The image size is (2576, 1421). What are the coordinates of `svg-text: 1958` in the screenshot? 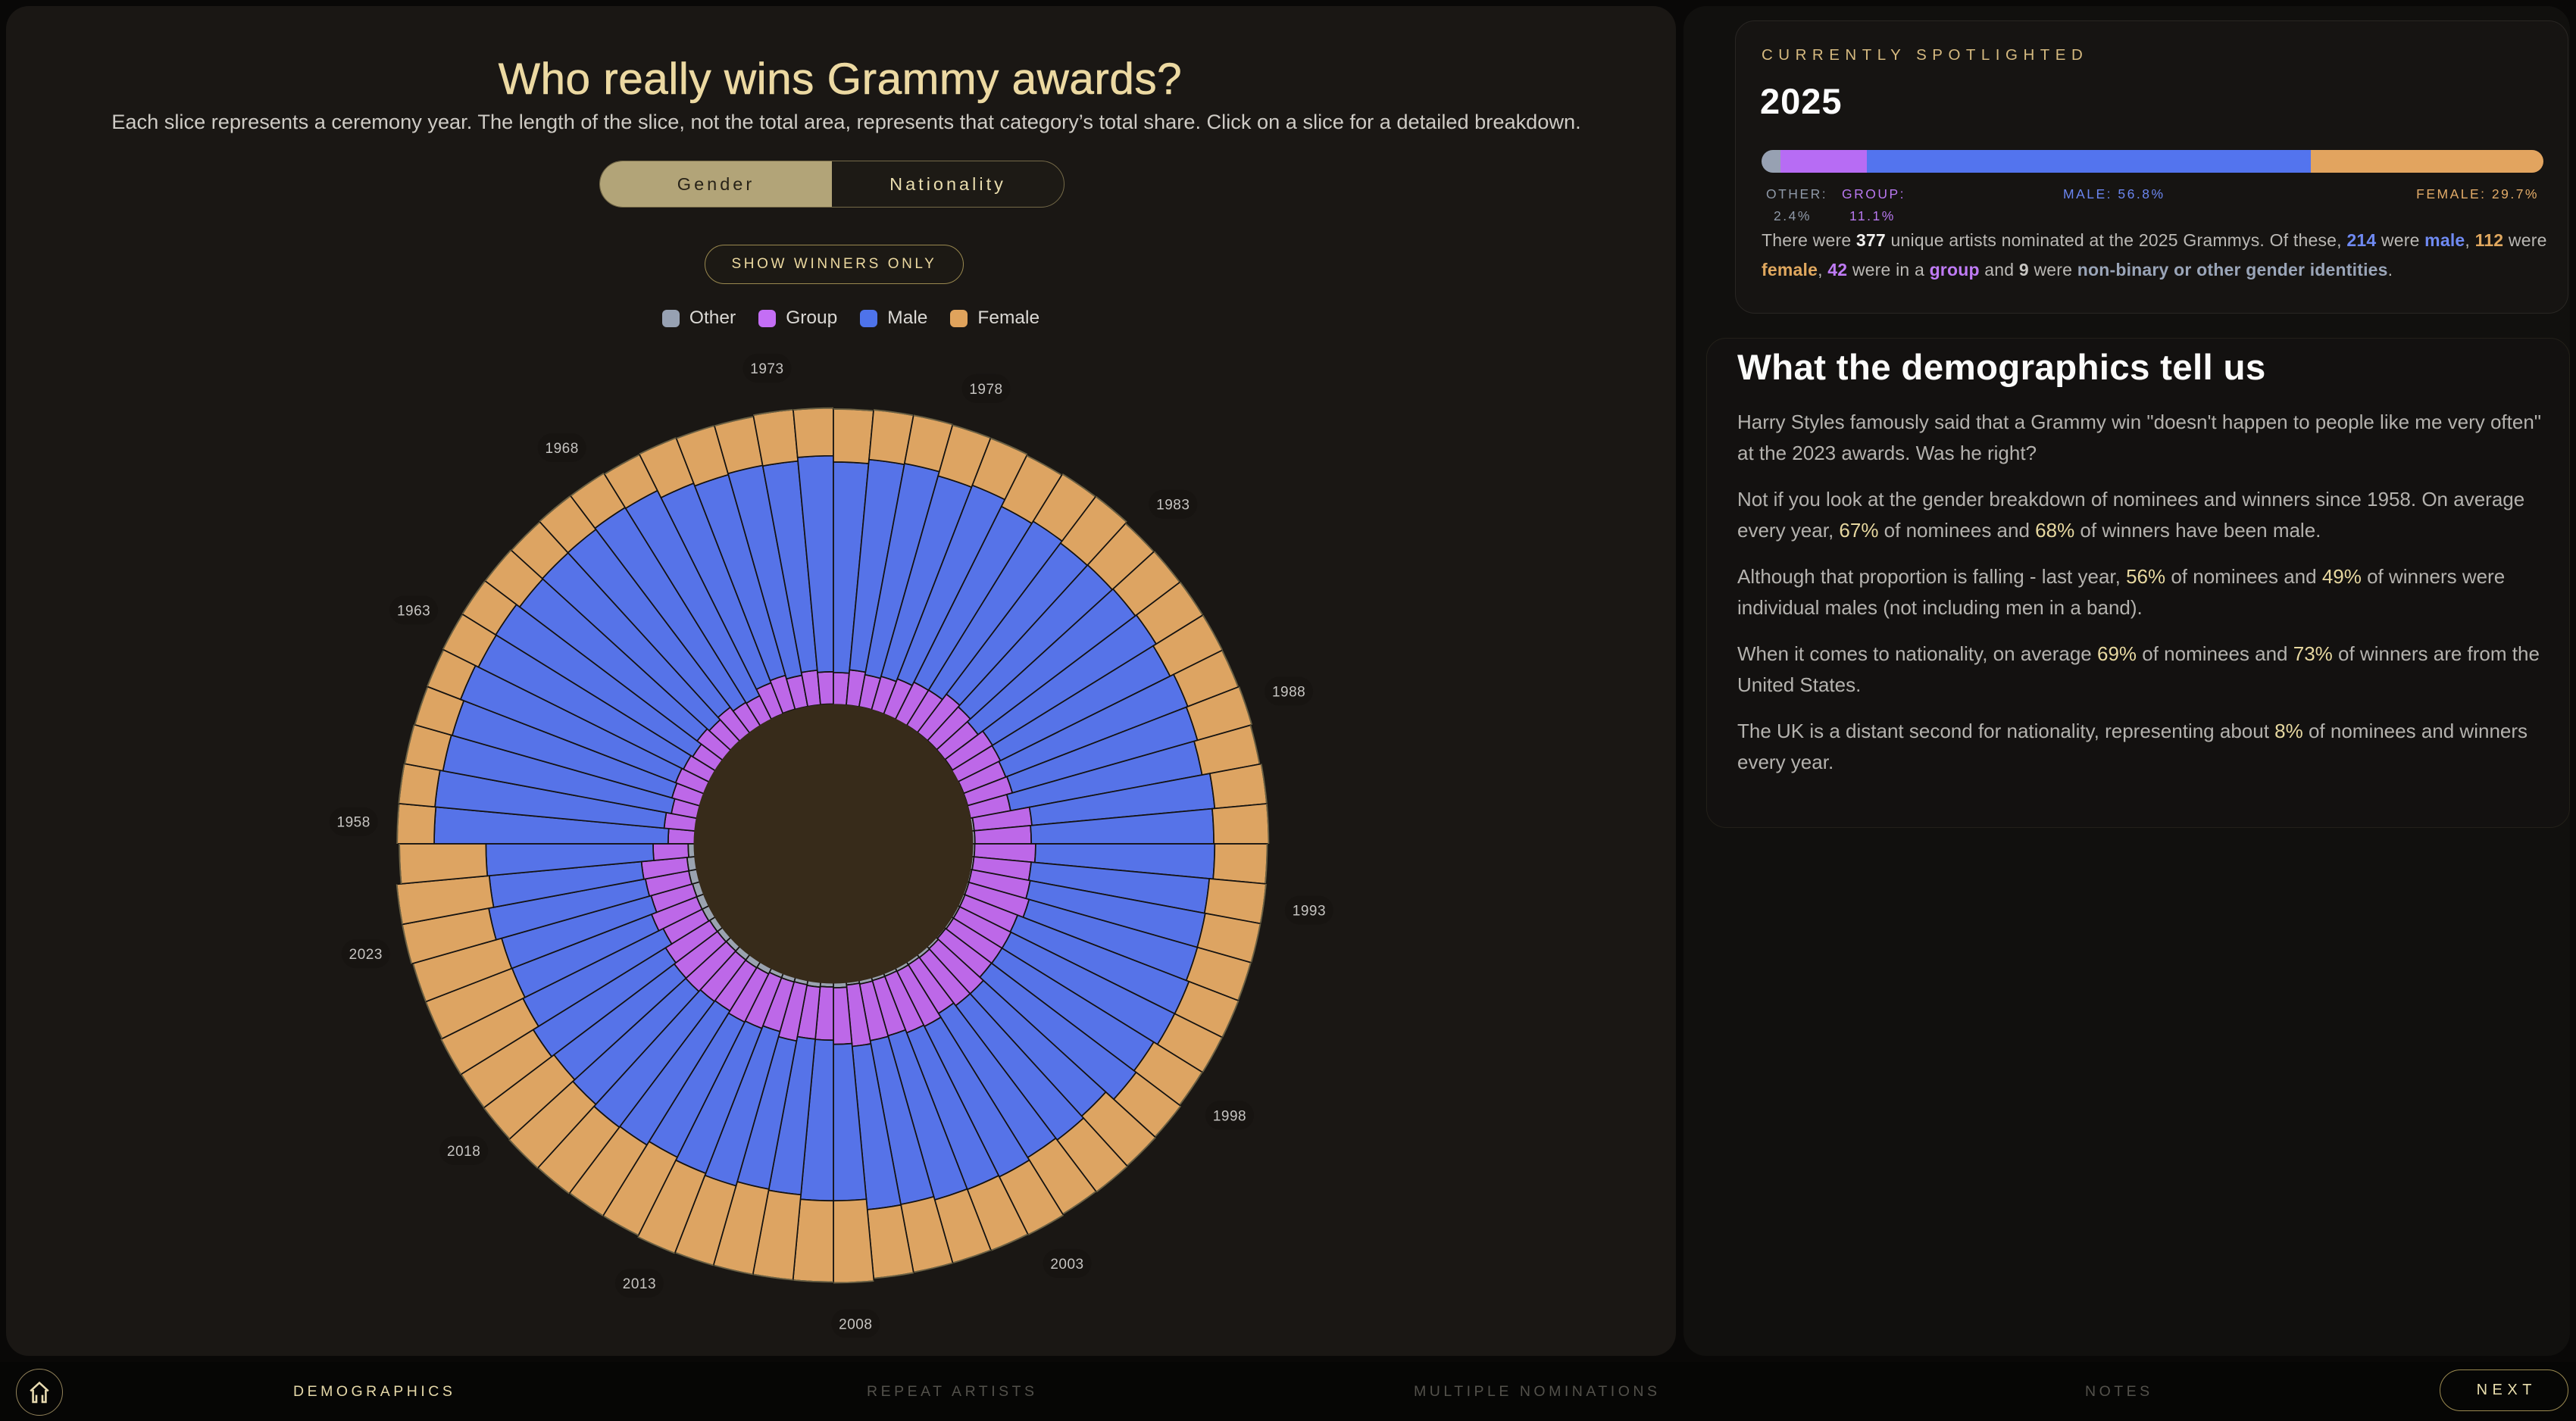 It's located at (353, 823).